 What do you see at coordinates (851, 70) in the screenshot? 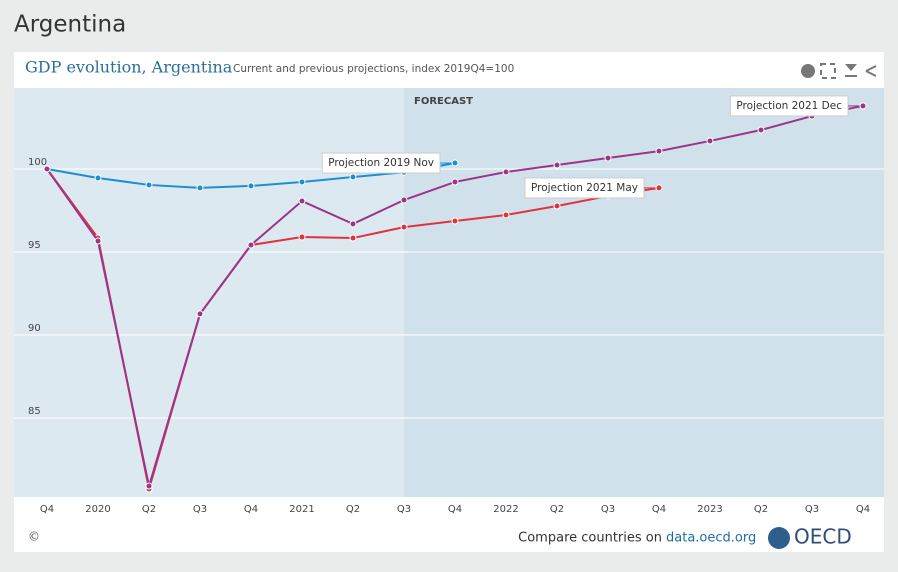
I see `download-icon` at bounding box center [851, 70].